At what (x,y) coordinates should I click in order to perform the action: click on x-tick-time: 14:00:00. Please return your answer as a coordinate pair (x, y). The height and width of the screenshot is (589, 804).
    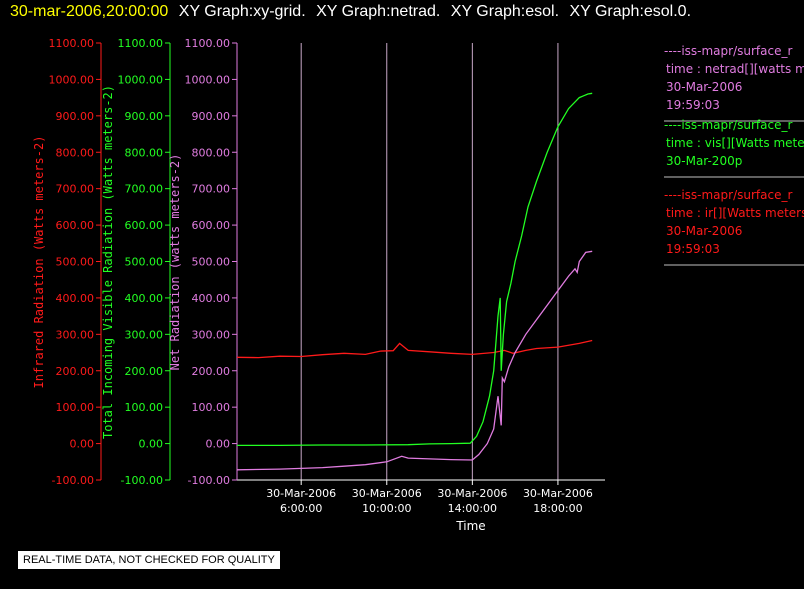
    Looking at the image, I should click on (472, 508).